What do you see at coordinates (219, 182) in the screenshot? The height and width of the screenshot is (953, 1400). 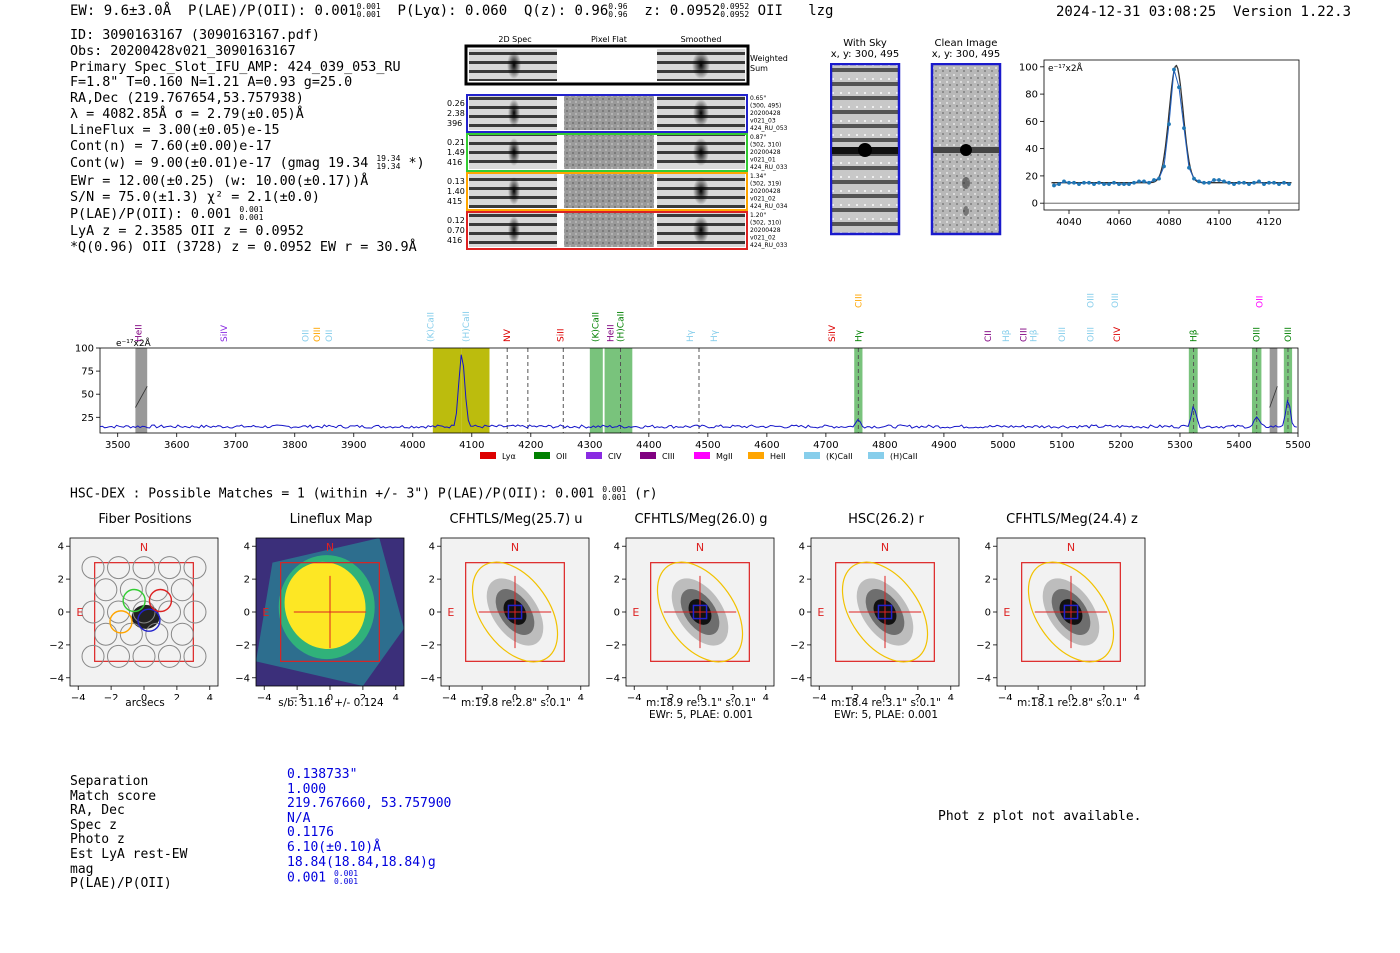 I see `info-line: EWr = 12.00(±0.25) (w: 10.00(±0.17))Å` at bounding box center [219, 182].